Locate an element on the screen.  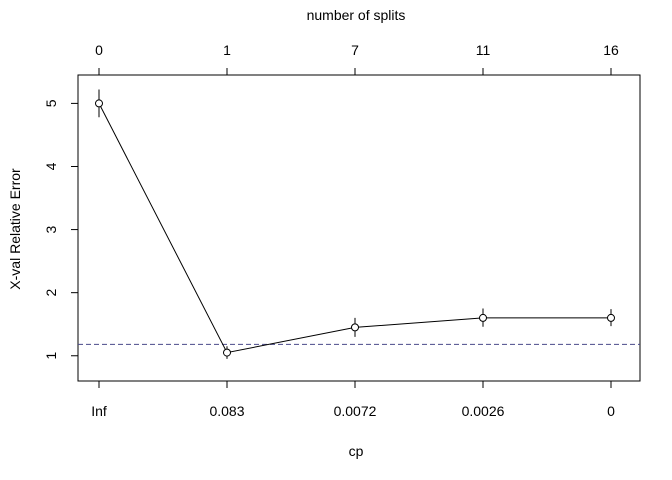
y-tick-label: 1 is located at coordinates (51, 356).